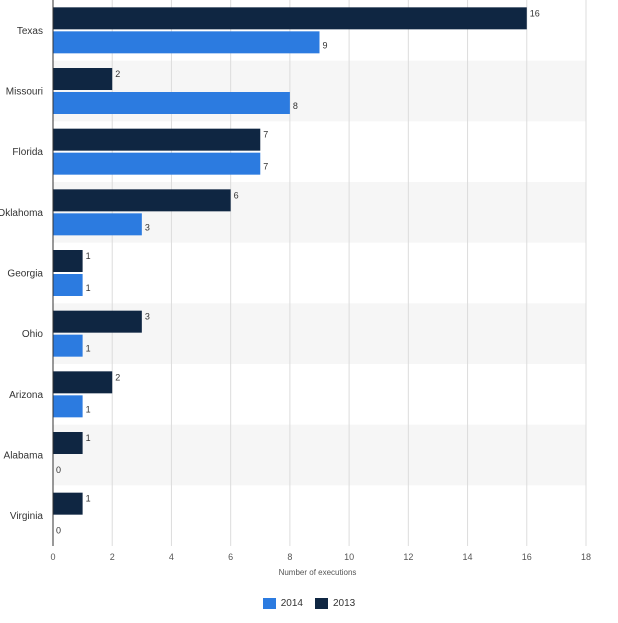 The width and height of the screenshot is (618, 623). Describe the element at coordinates (318, 572) in the screenshot. I see `x-axis-title: Number of executions` at that location.